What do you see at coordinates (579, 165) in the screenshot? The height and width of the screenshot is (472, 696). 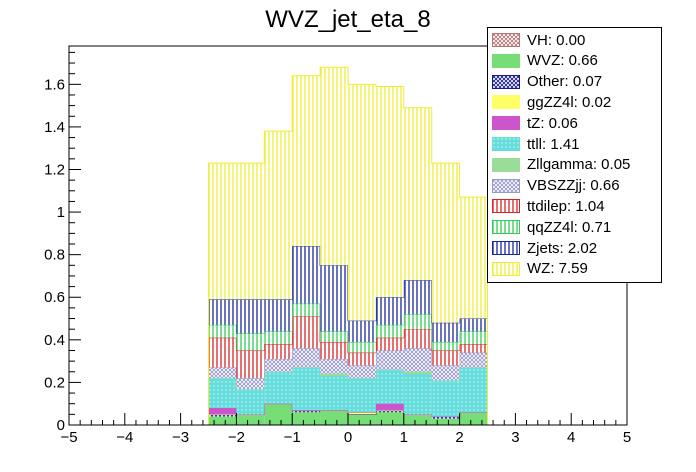 I see `legend-label: Zllgamma: 0.05` at bounding box center [579, 165].